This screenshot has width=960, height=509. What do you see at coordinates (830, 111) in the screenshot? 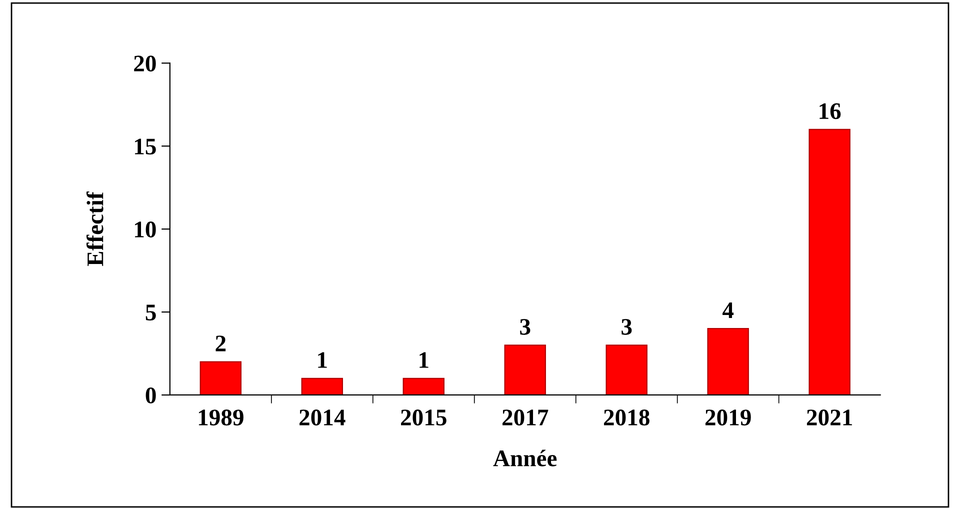
I see `data-label: 16` at bounding box center [830, 111].